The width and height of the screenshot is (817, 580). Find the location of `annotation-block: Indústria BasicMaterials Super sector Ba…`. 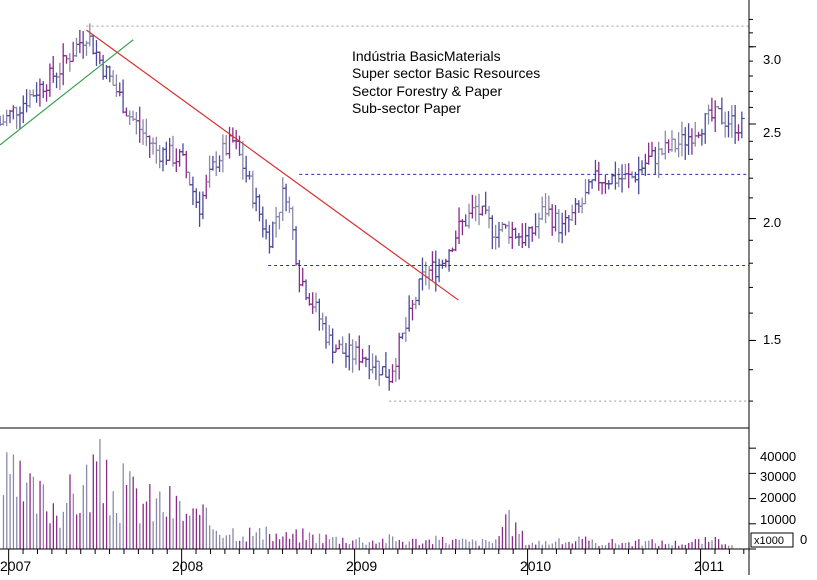

annotation-block: Indústria BasicMaterials Super sector Ba… is located at coordinates (446, 82).